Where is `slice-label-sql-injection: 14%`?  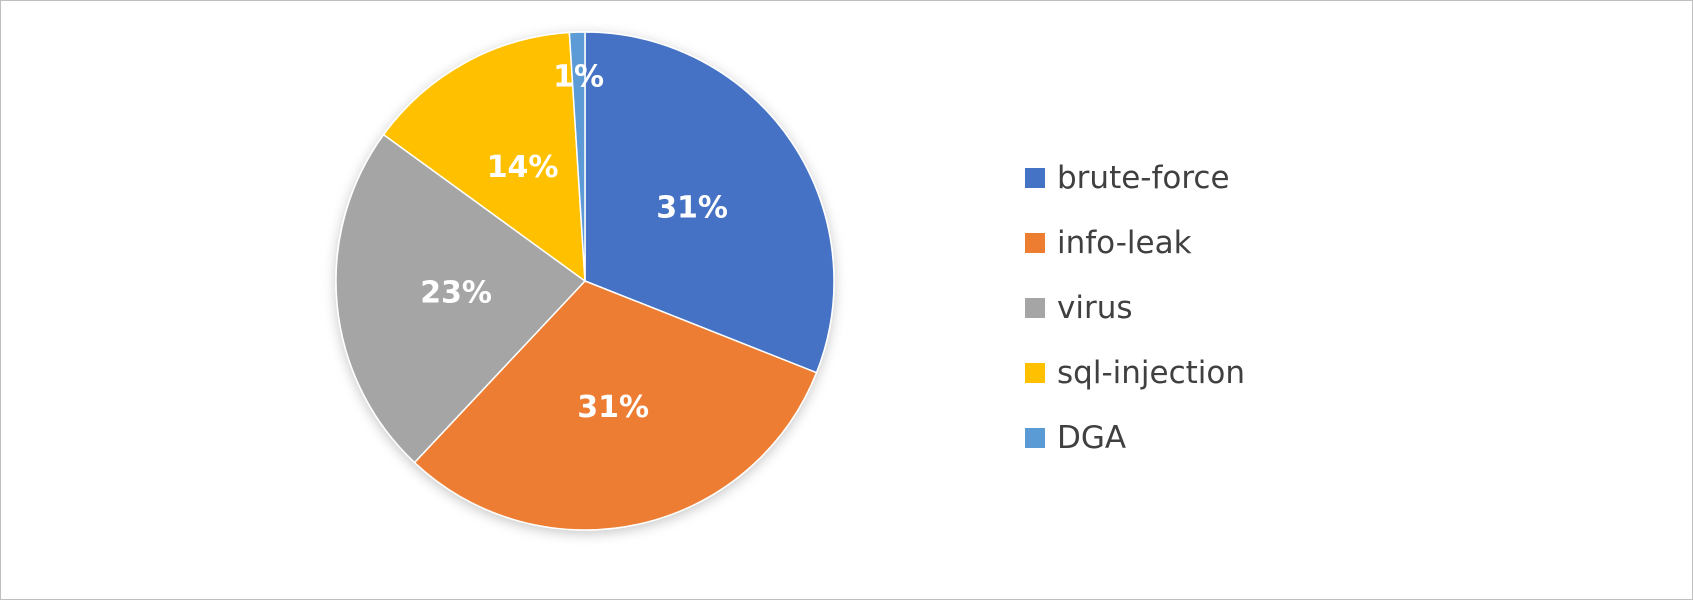 slice-label-sql-injection: 14% is located at coordinates (523, 167).